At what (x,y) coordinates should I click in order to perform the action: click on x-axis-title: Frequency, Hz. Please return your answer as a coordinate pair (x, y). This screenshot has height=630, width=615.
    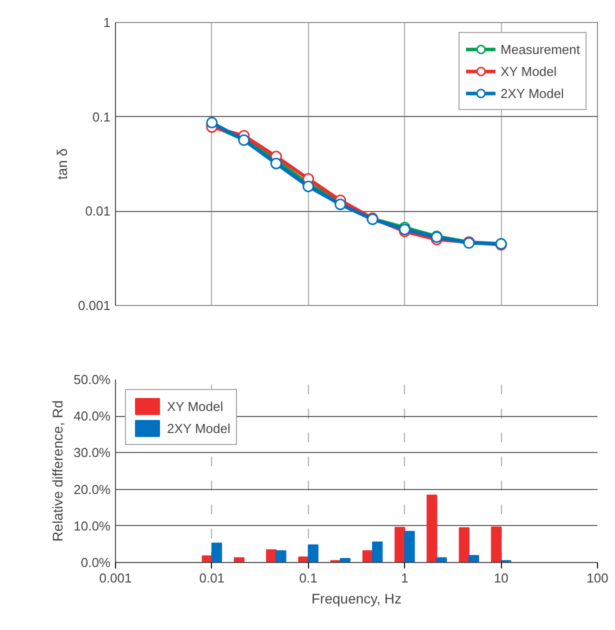
    Looking at the image, I should click on (357, 598).